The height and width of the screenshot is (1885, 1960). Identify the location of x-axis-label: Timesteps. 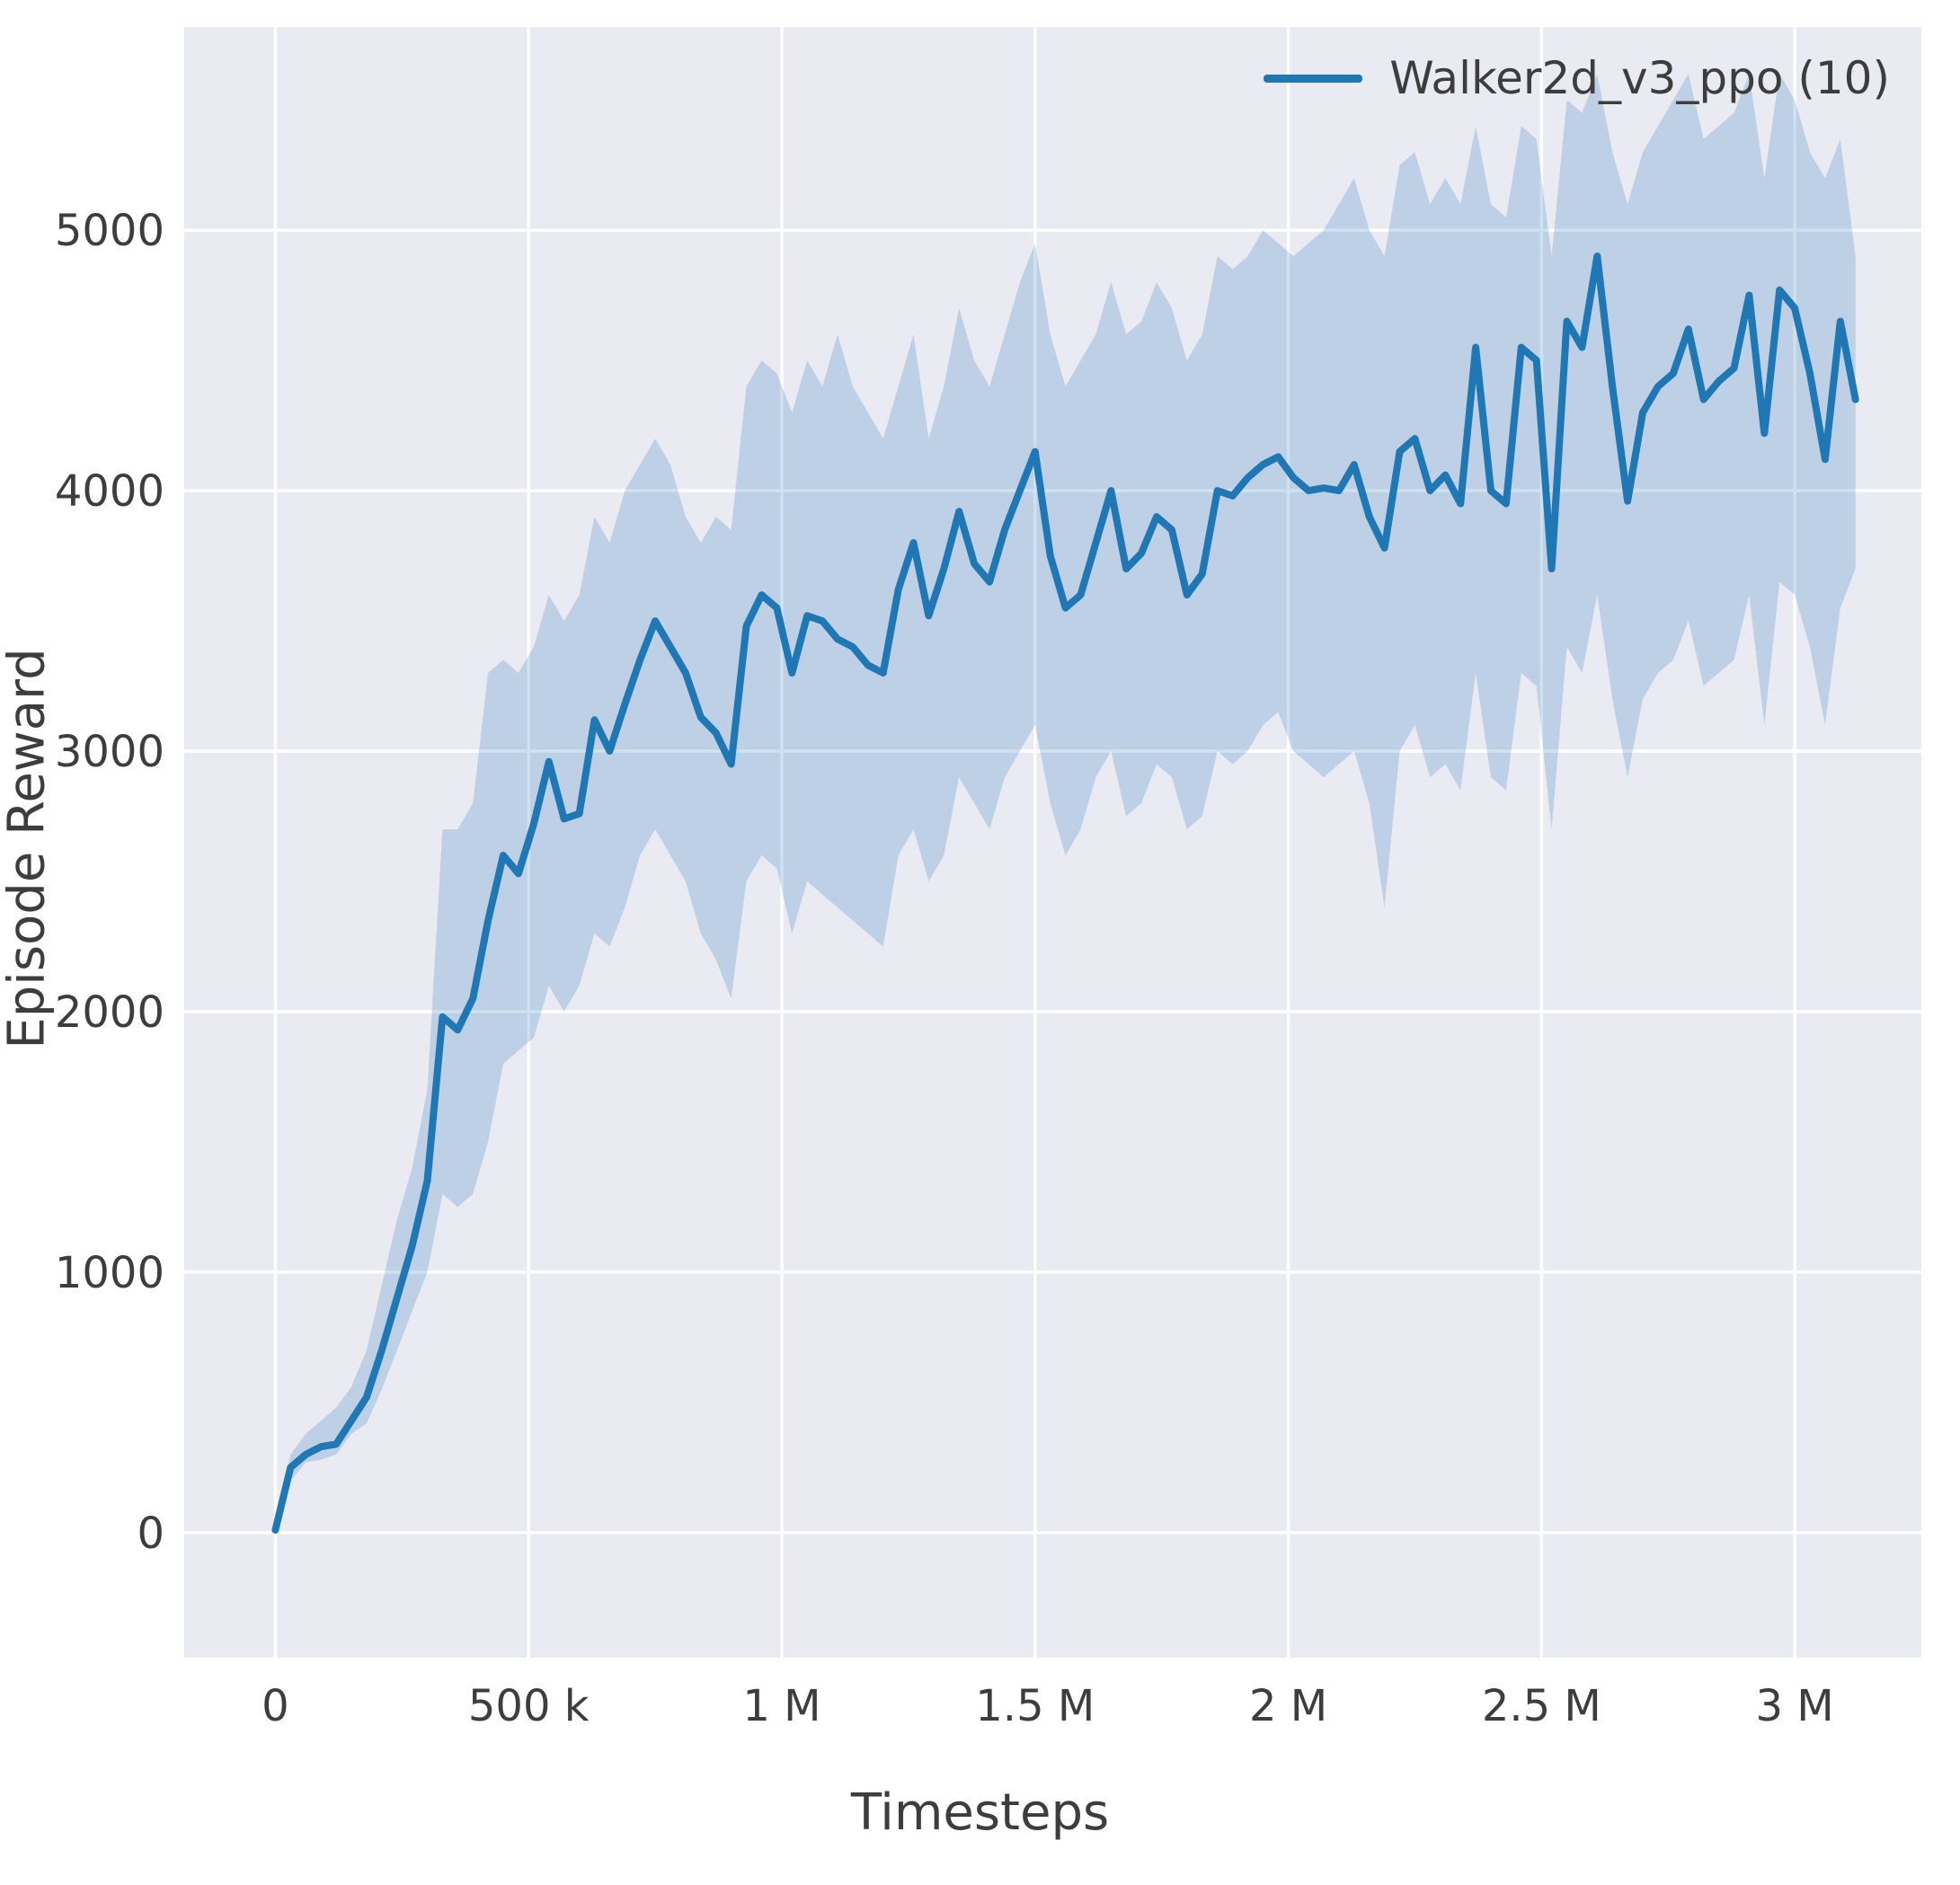
(980, 1812).